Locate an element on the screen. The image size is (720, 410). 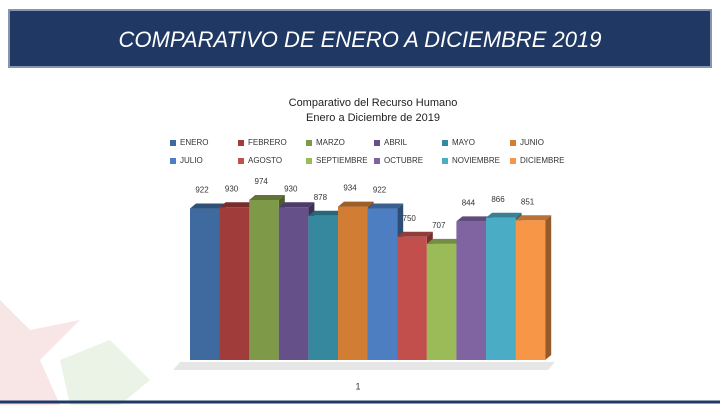
header-banner is located at coordinates (360, 38).